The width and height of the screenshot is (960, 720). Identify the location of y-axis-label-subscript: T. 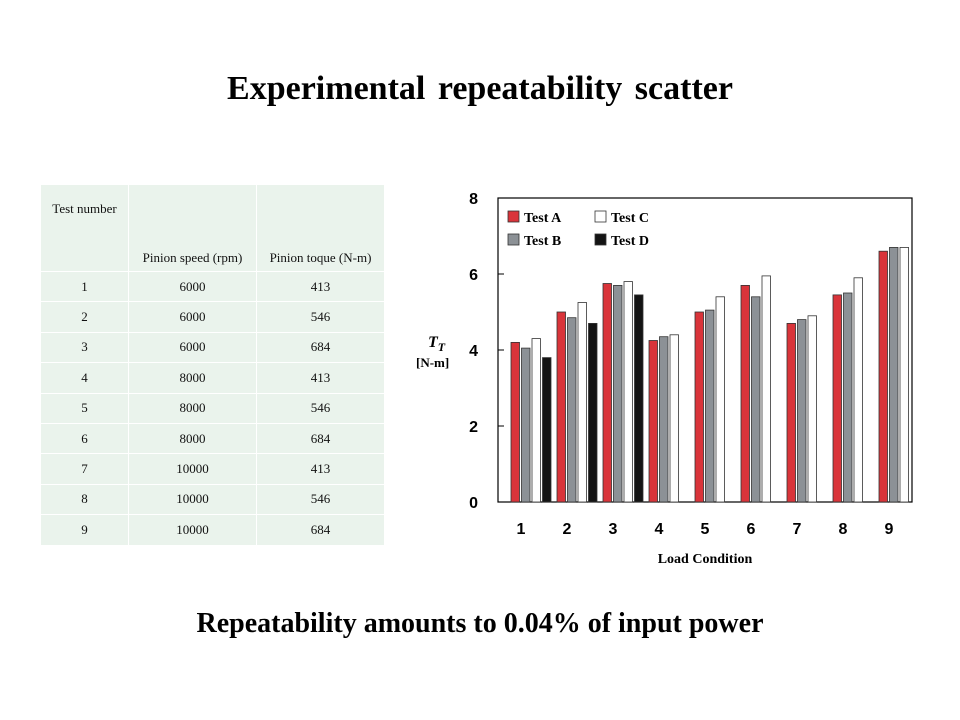
(442, 347).